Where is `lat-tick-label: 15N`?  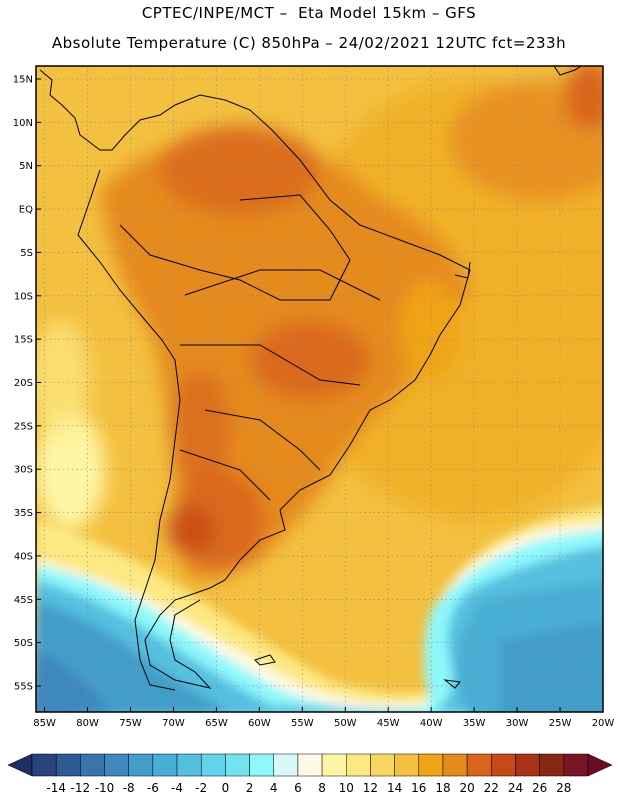 lat-tick-label: 15N is located at coordinates (23, 80).